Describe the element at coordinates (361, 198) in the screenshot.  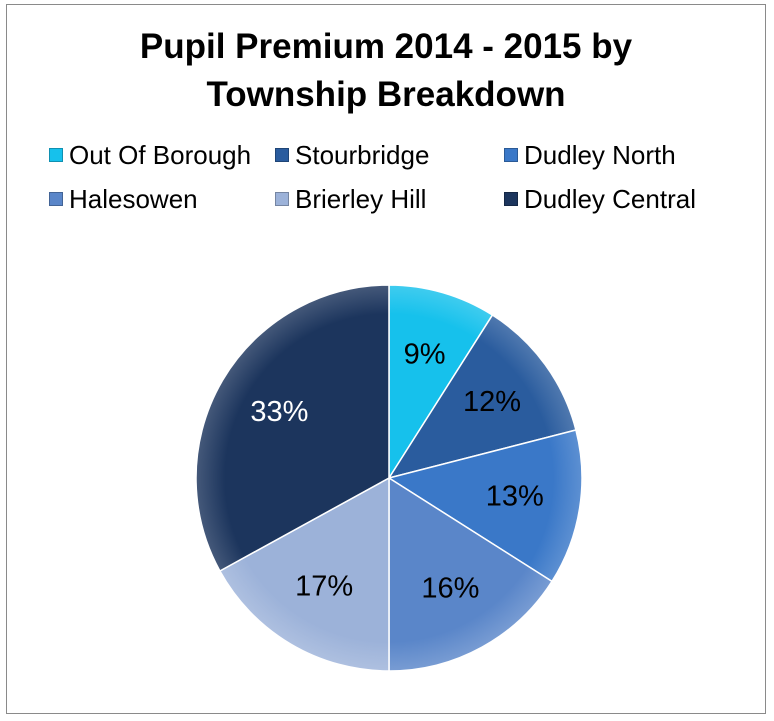
I see `legend-label-brierley-hill: Brierley Hill` at that location.